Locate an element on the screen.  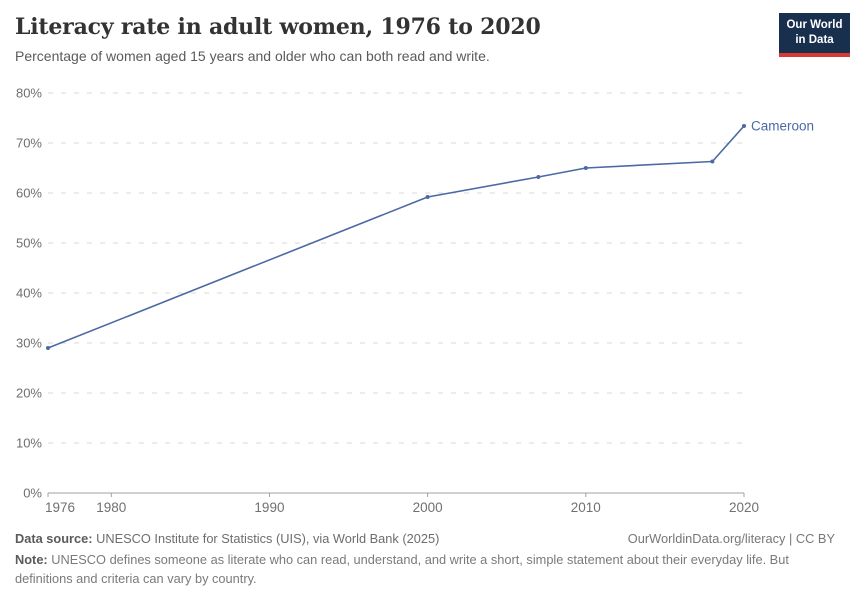
y-axis-tick-label: 10% is located at coordinates (29, 443).